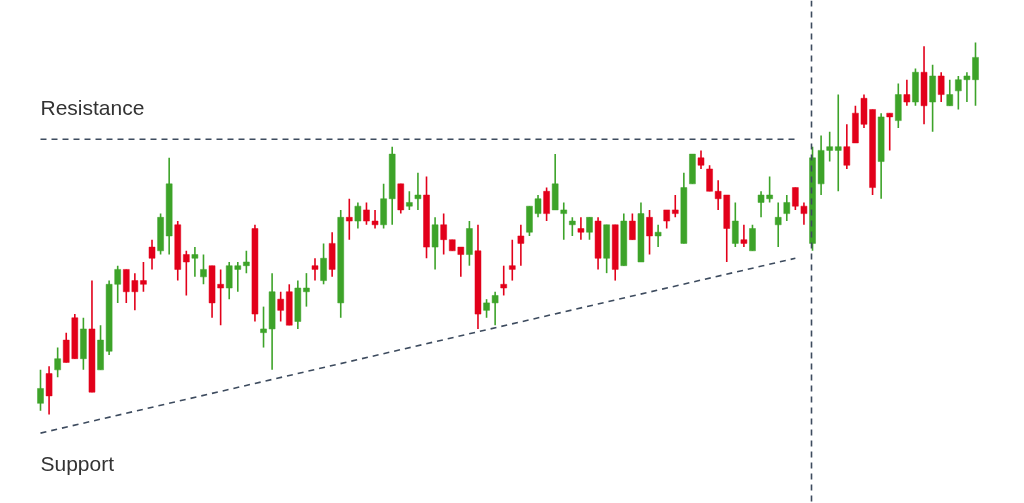 Image resolution: width=1024 pixels, height=503 pixels. I want to click on annotation: Resistance, so click(92, 107).